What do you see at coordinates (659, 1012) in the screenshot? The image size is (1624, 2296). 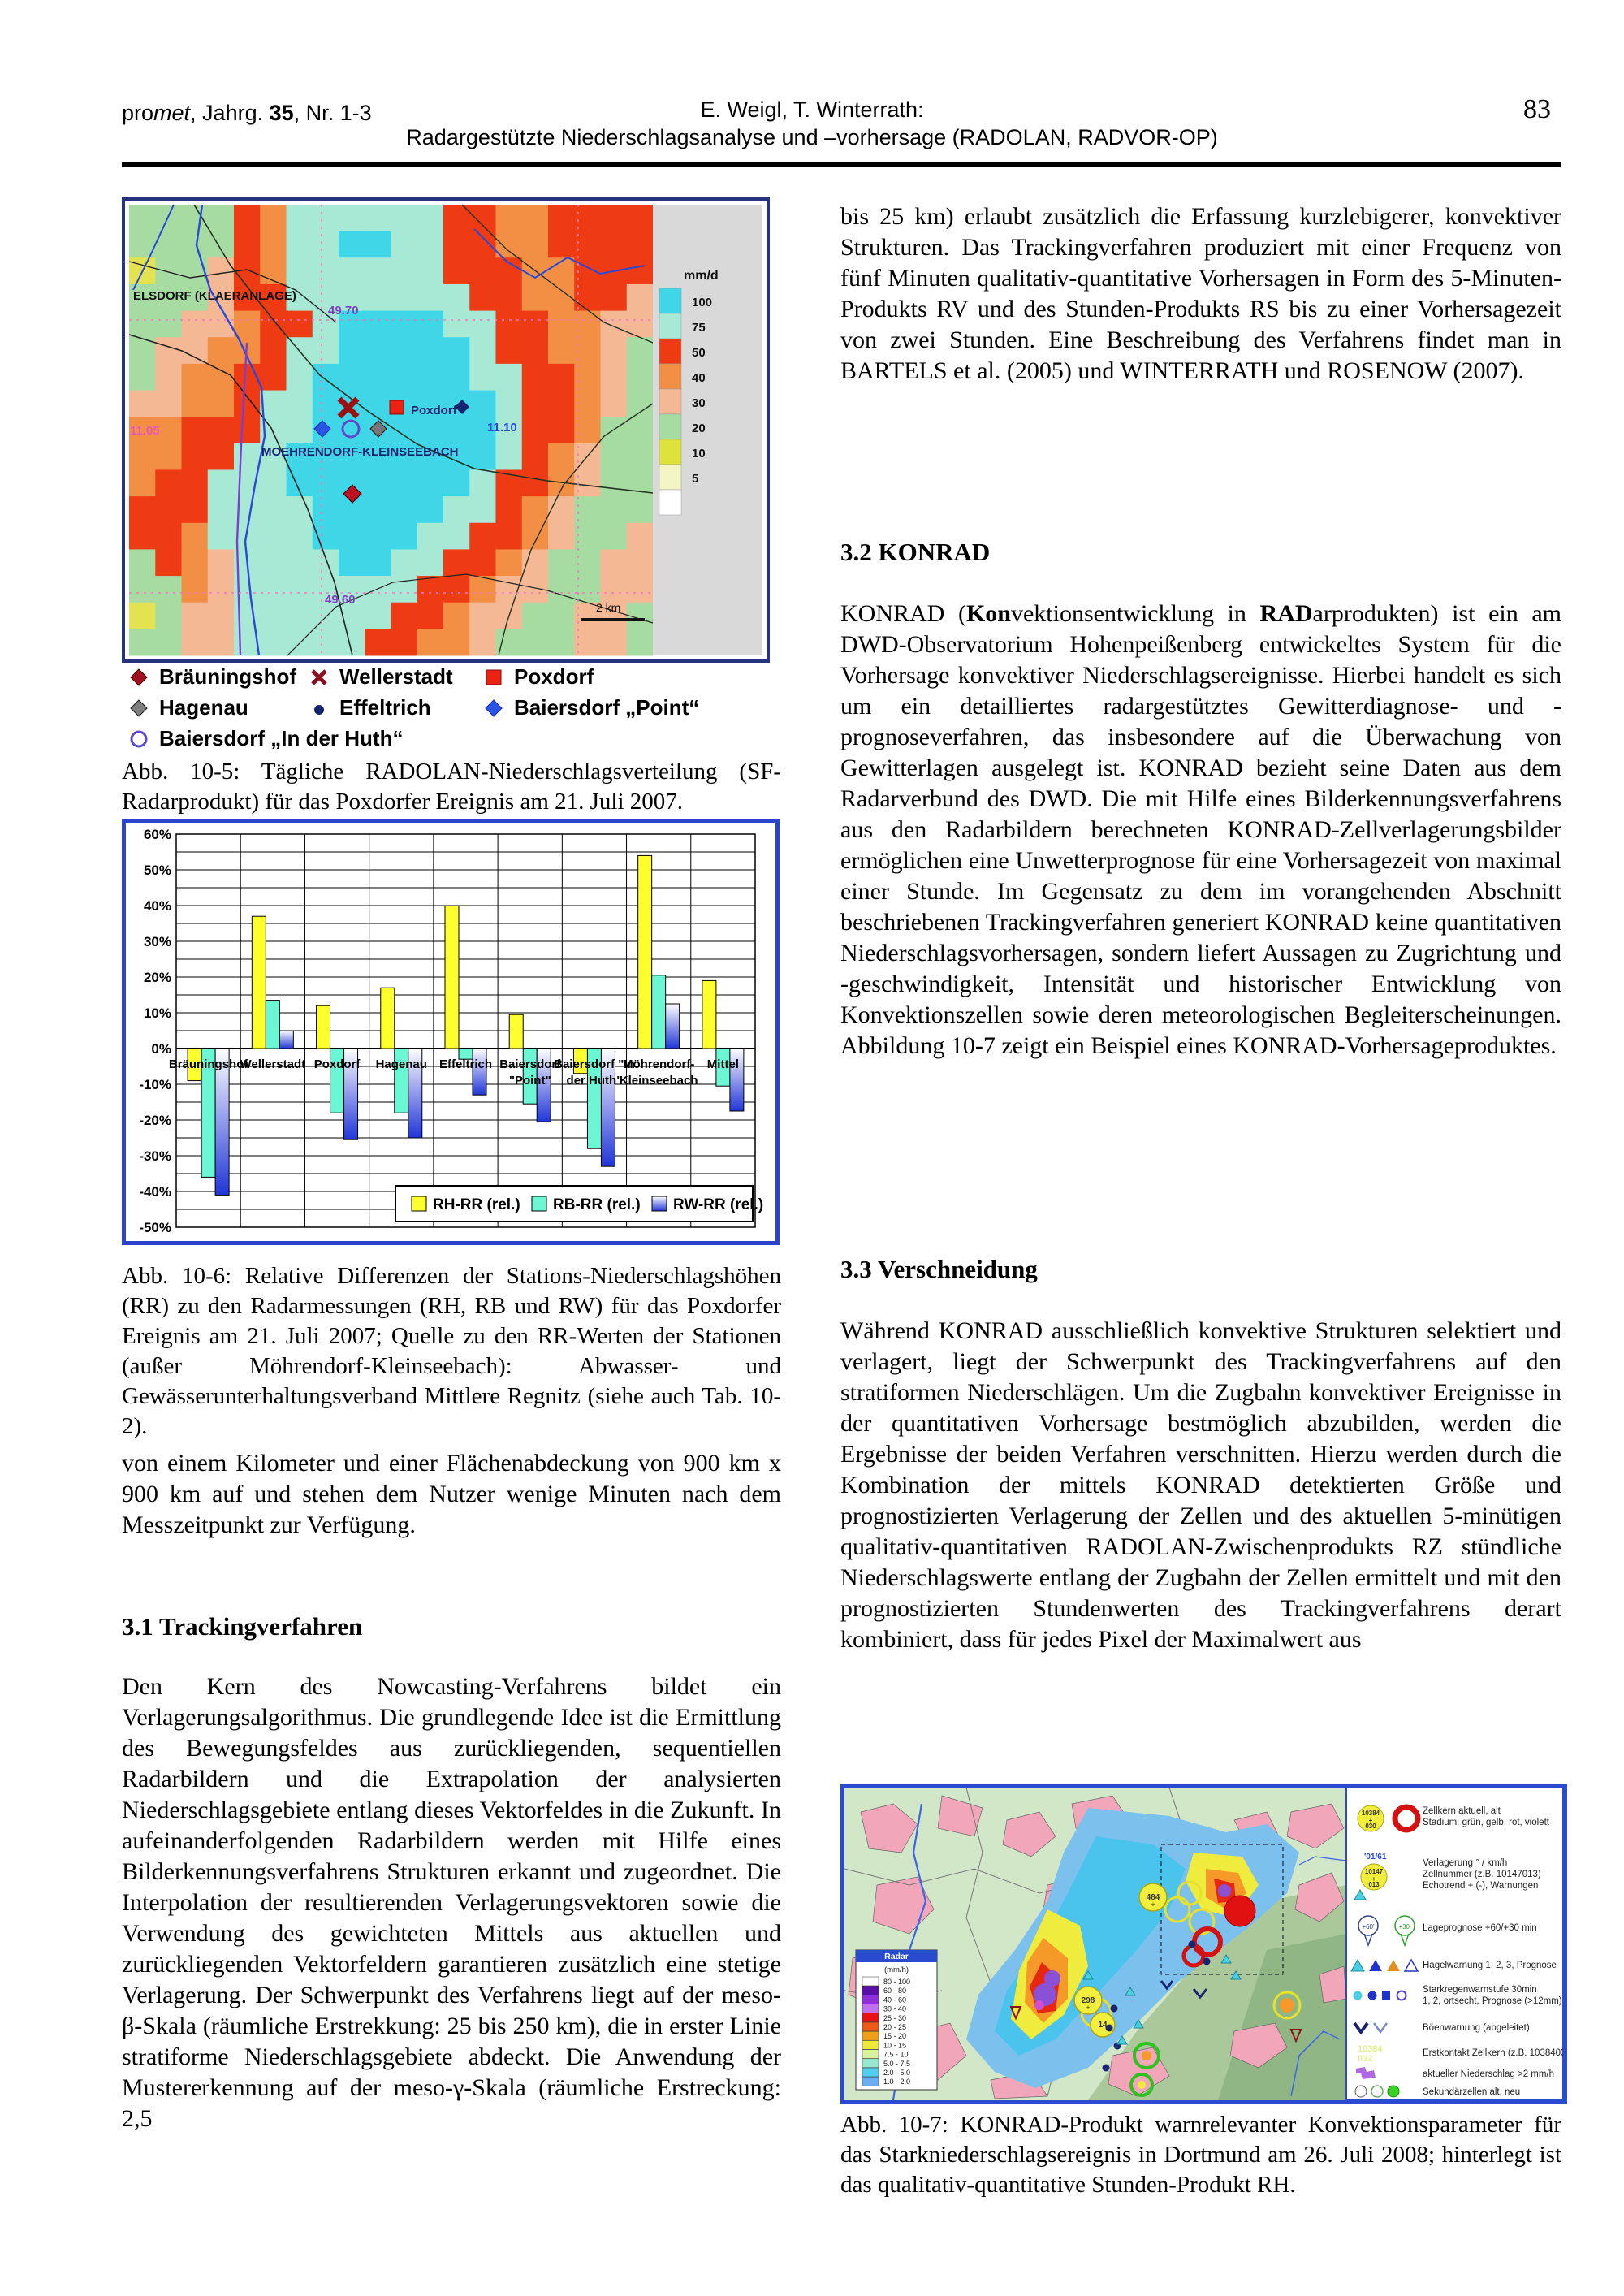 I see `bar-RB-RR (rel.)` at bounding box center [659, 1012].